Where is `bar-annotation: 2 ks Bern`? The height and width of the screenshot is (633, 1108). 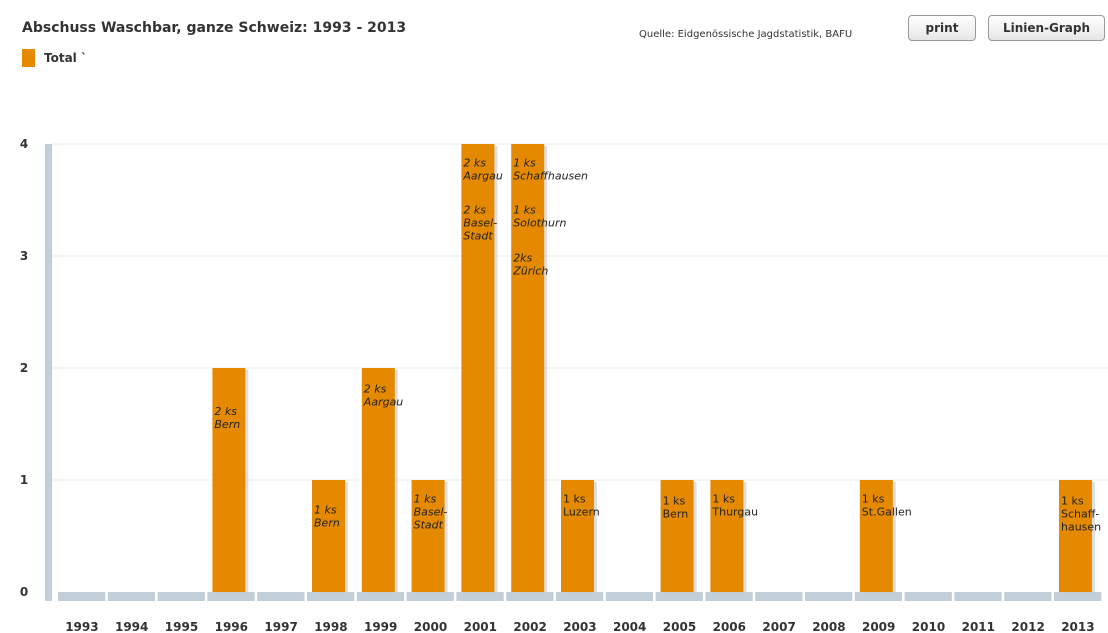
bar-annotation: 2 ks Bern is located at coordinates (227, 418).